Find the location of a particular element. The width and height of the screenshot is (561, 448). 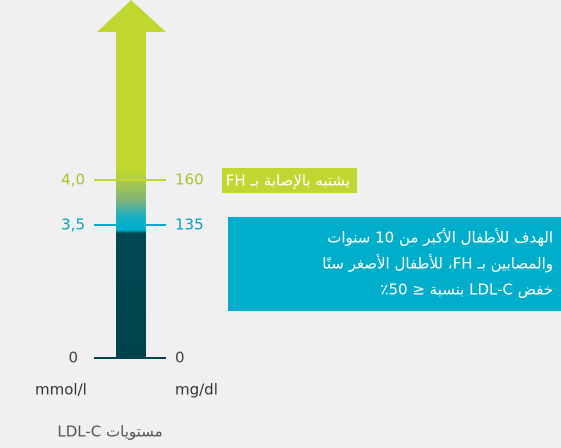

tick-right: 135 is located at coordinates (189, 225).